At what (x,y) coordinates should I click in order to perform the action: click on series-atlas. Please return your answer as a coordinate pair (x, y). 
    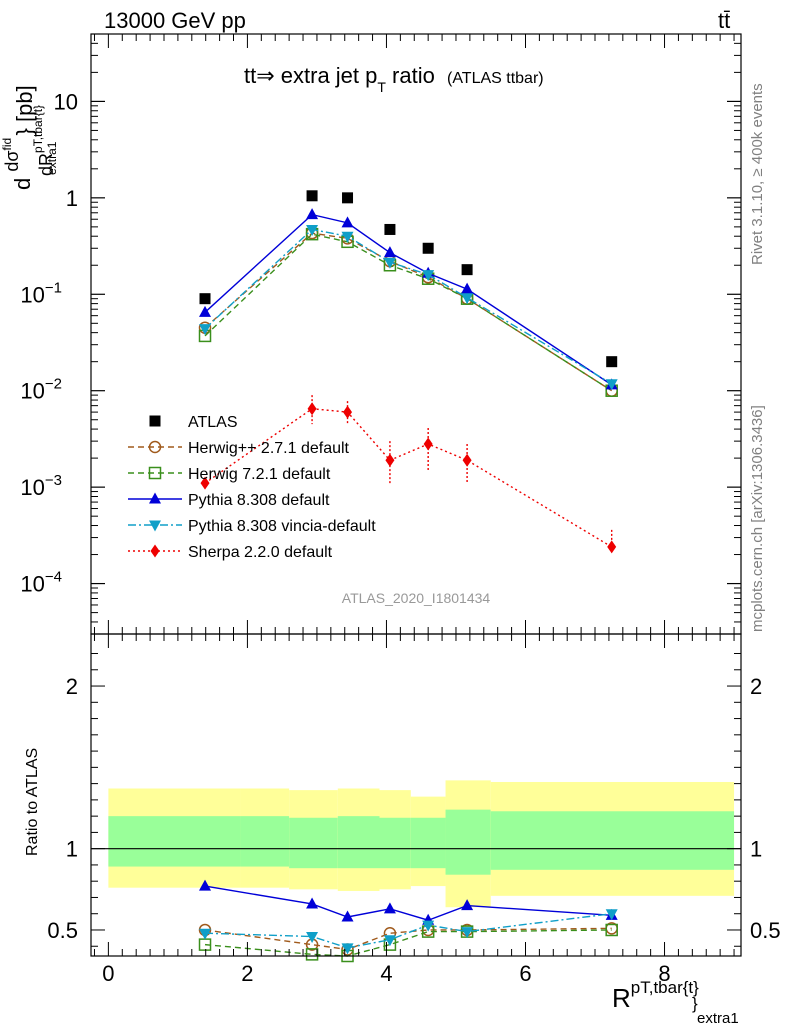
    Looking at the image, I should click on (408, 279).